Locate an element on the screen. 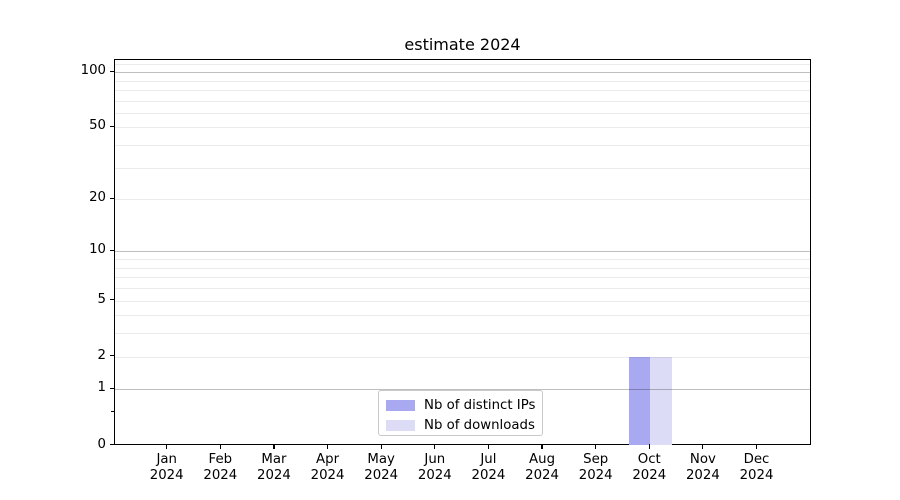  y-tick-label: 100 is located at coordinates (93, 71).